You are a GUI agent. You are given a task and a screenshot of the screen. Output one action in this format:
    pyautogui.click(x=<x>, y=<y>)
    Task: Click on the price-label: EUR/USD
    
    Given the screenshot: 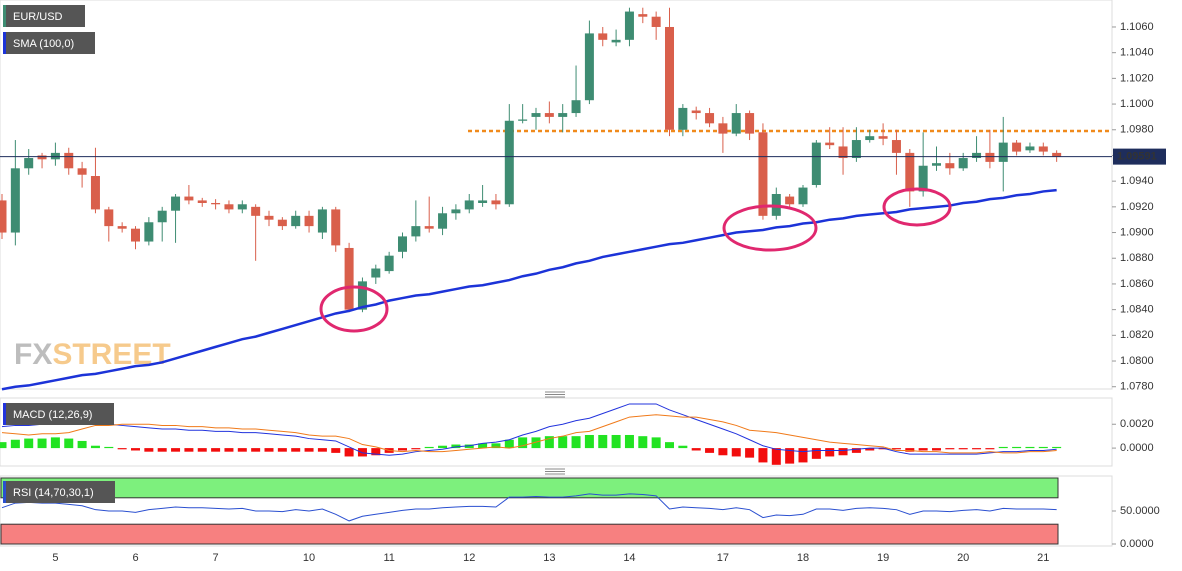 What is the action you would take?
    pyautogui.click(x=44, y=16)
    